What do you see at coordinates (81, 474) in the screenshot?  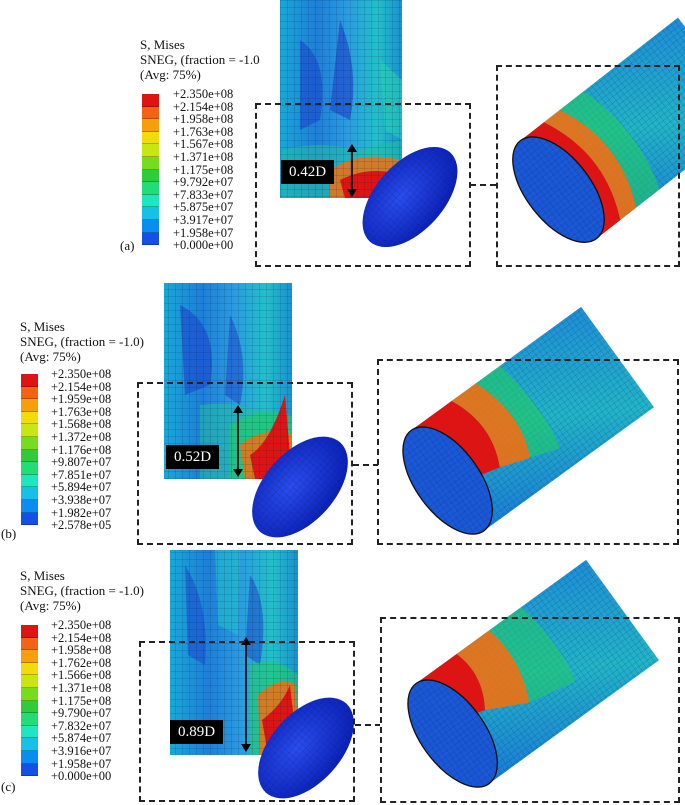 I see `colorbar-tick-label: +7.851e+07` at bounding box center [81, 474].